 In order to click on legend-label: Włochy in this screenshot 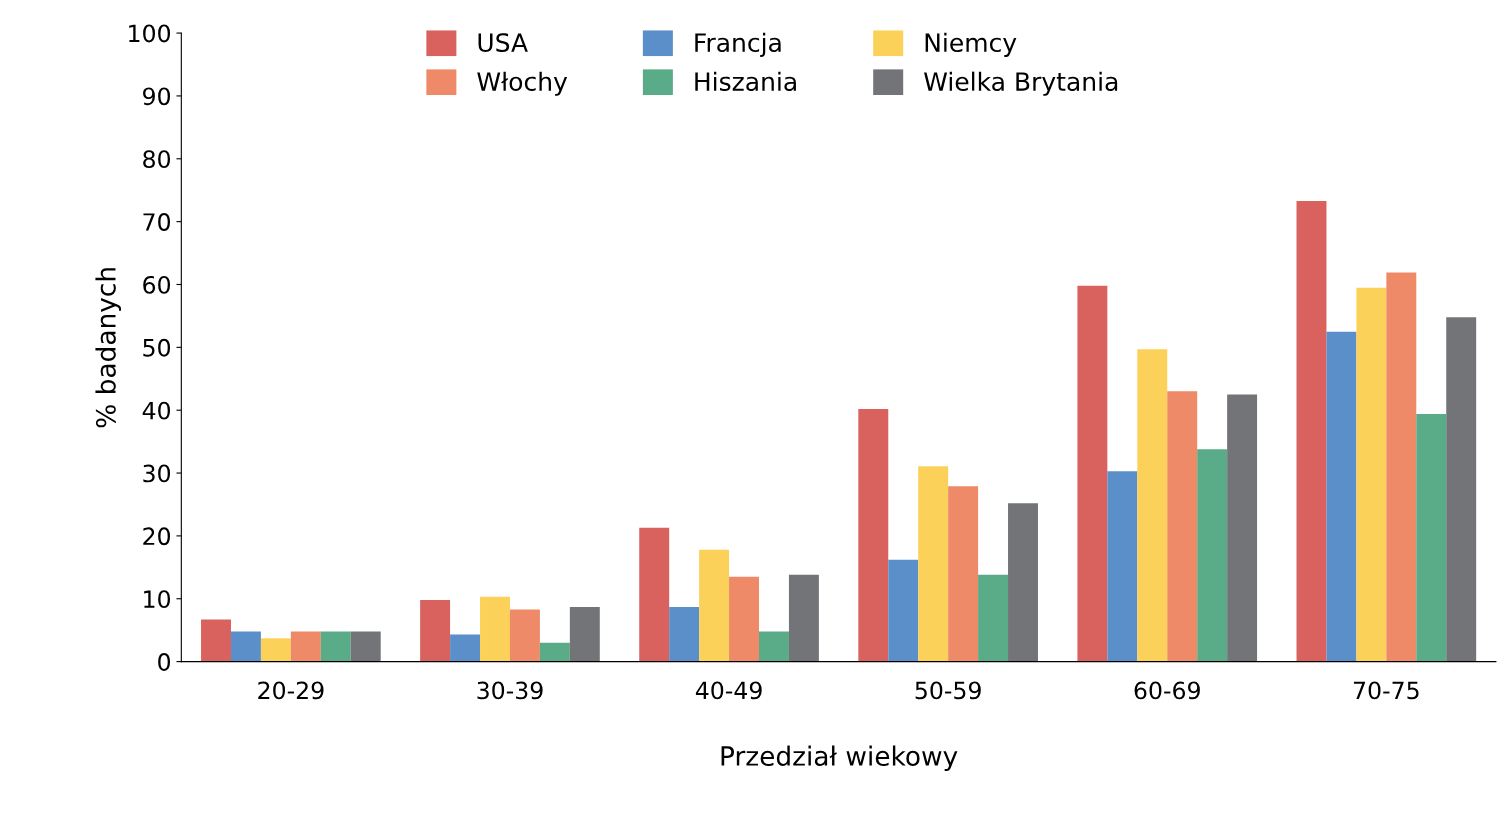, I will do `click(522, 83)`.